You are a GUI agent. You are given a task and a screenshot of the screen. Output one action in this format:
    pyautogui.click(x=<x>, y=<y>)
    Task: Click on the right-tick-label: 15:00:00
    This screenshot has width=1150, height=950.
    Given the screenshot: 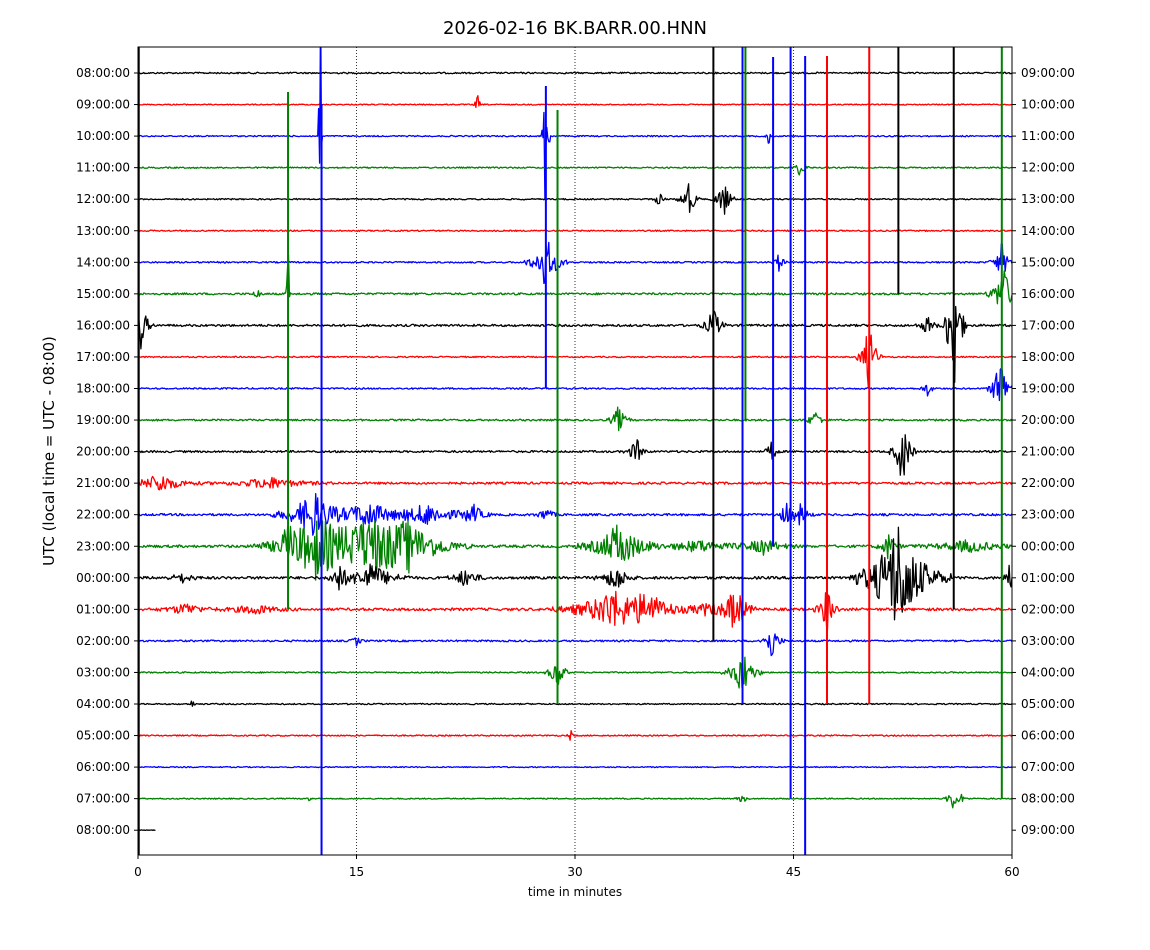 What is the action you would take?
    pyautogui.click(x=1048, y=262)
    